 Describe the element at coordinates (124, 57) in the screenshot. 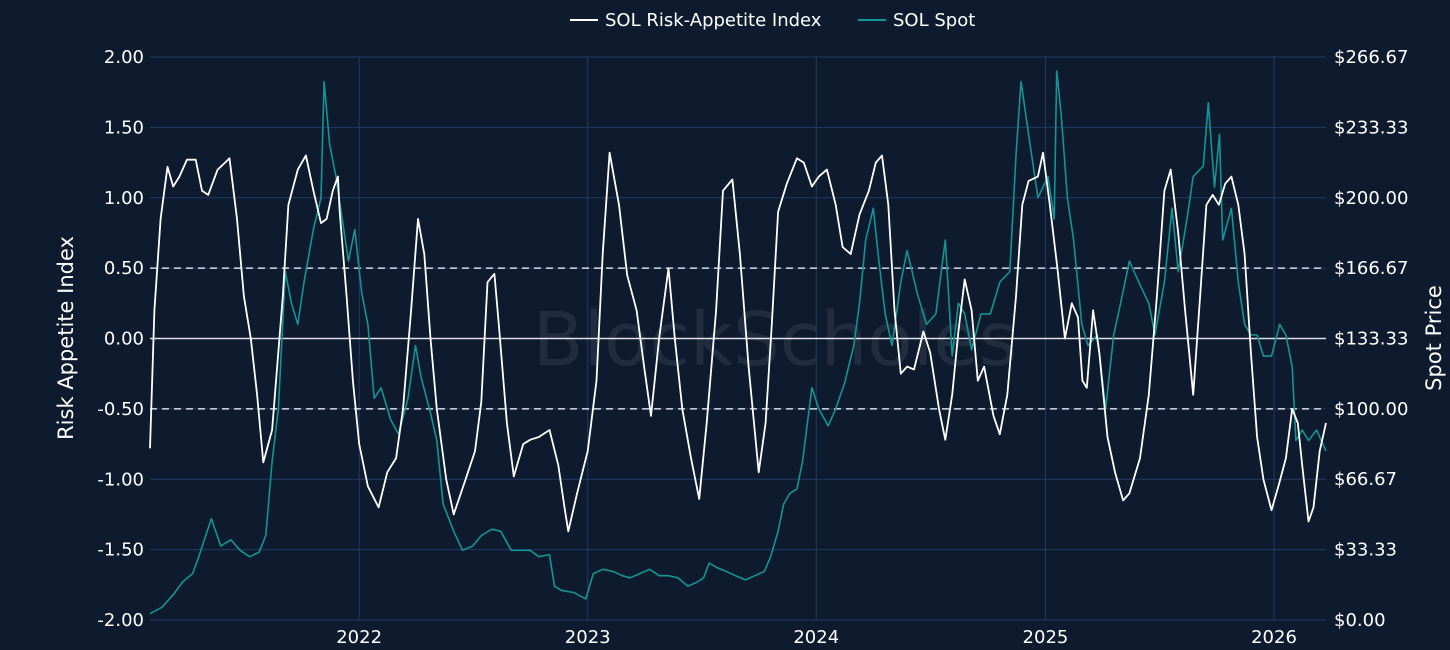

I see `y-left-tick-label: 2.00` at that location.